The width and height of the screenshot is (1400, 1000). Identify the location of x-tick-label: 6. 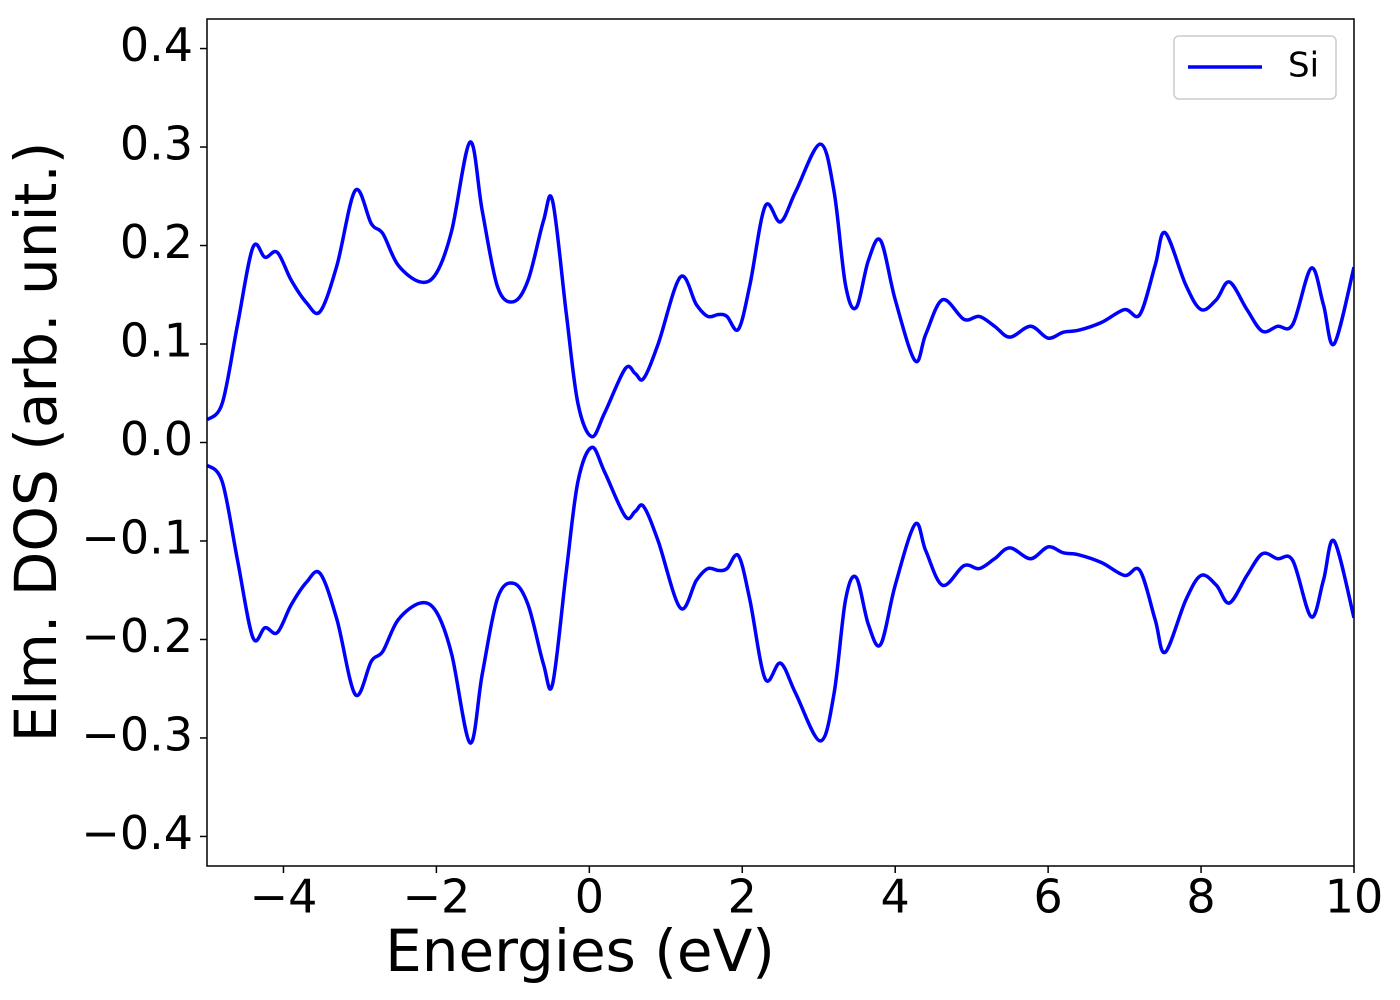
(1047, 897).